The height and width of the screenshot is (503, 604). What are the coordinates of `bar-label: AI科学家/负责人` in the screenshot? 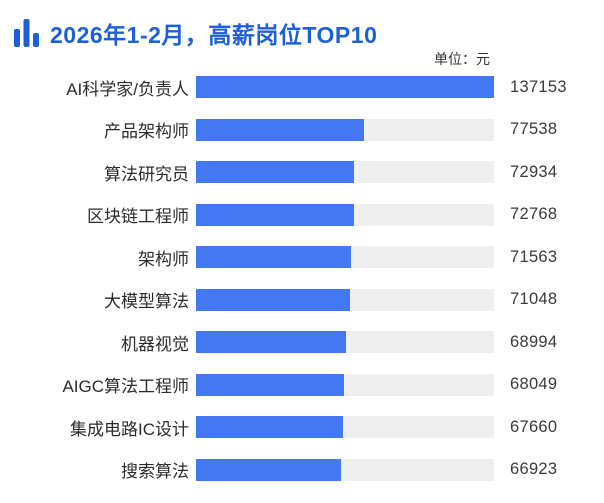 It's located at (127, 89).